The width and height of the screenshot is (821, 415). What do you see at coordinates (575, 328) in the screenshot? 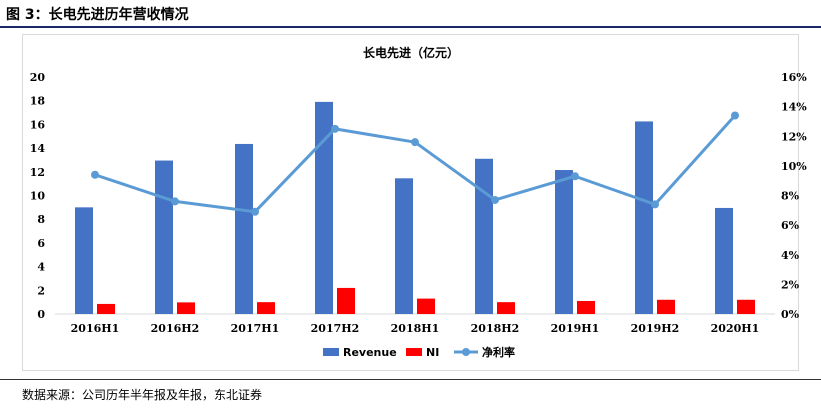
I see `x-tick-label: 2019H1` at bounding box center [575, 328].